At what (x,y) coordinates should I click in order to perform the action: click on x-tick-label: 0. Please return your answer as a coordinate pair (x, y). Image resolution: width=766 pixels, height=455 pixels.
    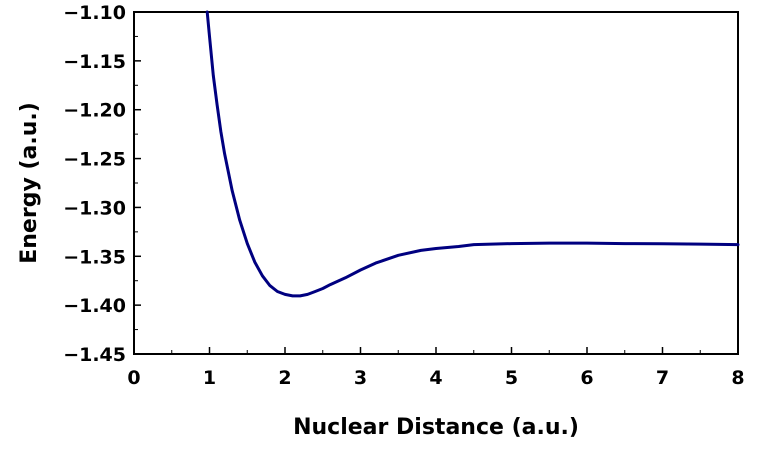
    Looking at the image, I should click on (133, 378).